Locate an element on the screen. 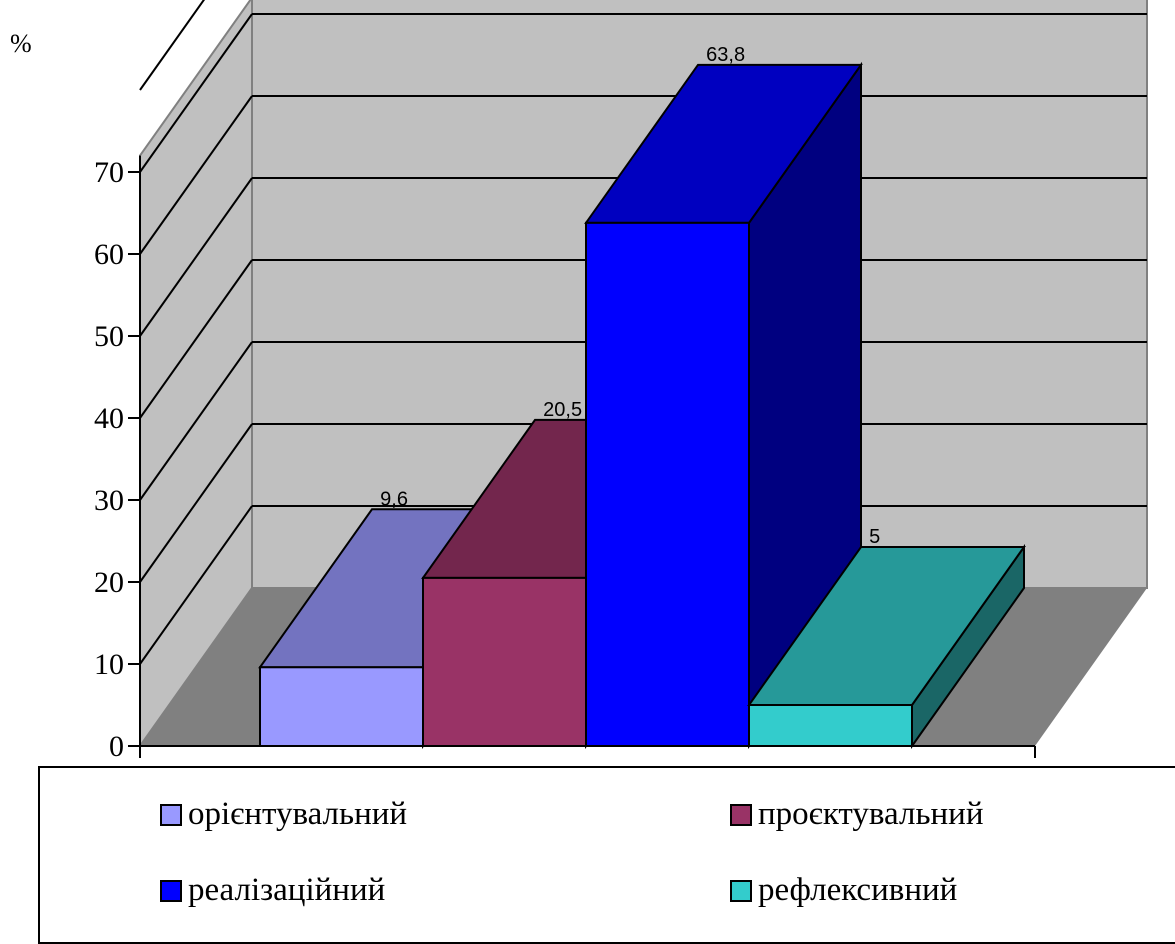 This screenshot has height=944, width=1175. legend-item-2: реалізаційний is located at coordinates (272, 890).